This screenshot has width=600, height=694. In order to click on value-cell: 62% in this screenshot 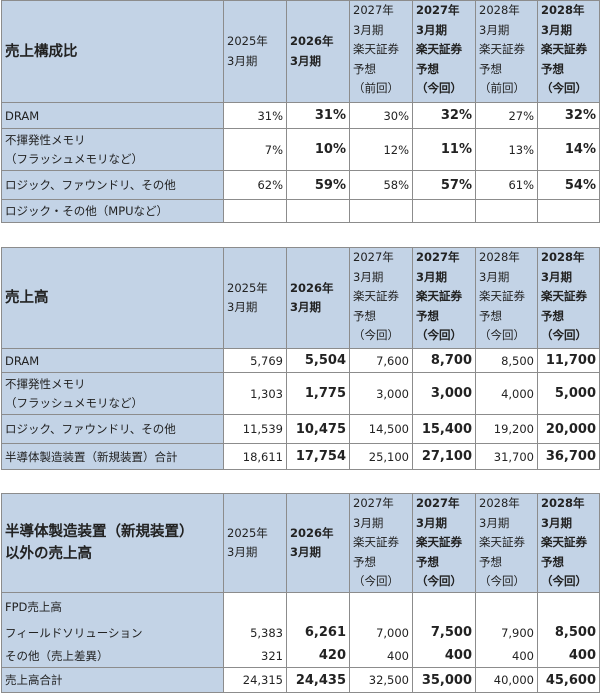, I will do `click(255, 185)`.